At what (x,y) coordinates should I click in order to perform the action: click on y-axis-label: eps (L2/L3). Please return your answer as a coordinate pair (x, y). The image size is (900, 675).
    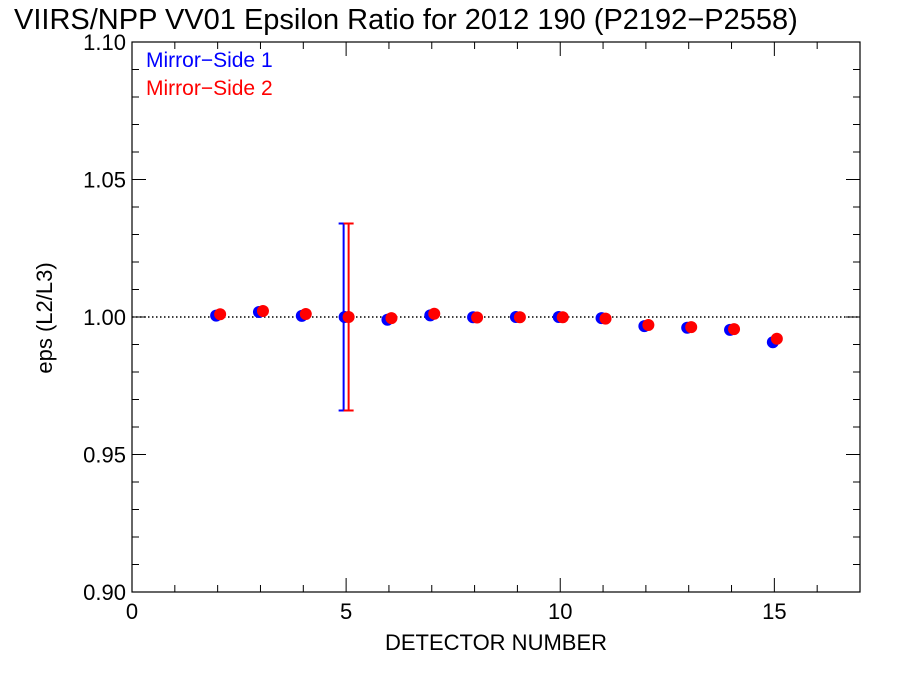
    Looking at the image, I should click on (44, 317).